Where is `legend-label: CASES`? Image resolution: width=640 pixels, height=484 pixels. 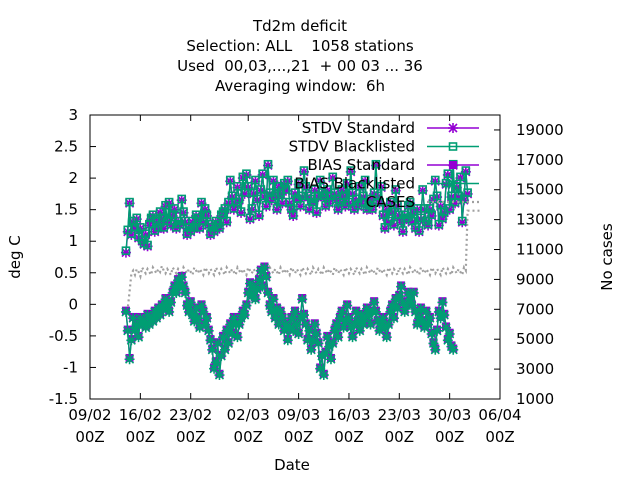
legend-label: CASES is located at coordinates (390, 202).